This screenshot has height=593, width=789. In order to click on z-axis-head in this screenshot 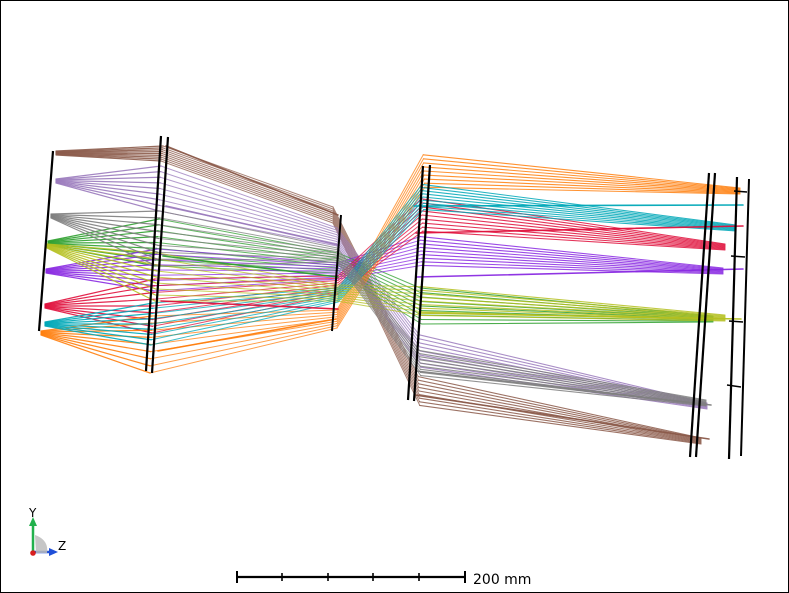, I will do `click(53, 552)`.